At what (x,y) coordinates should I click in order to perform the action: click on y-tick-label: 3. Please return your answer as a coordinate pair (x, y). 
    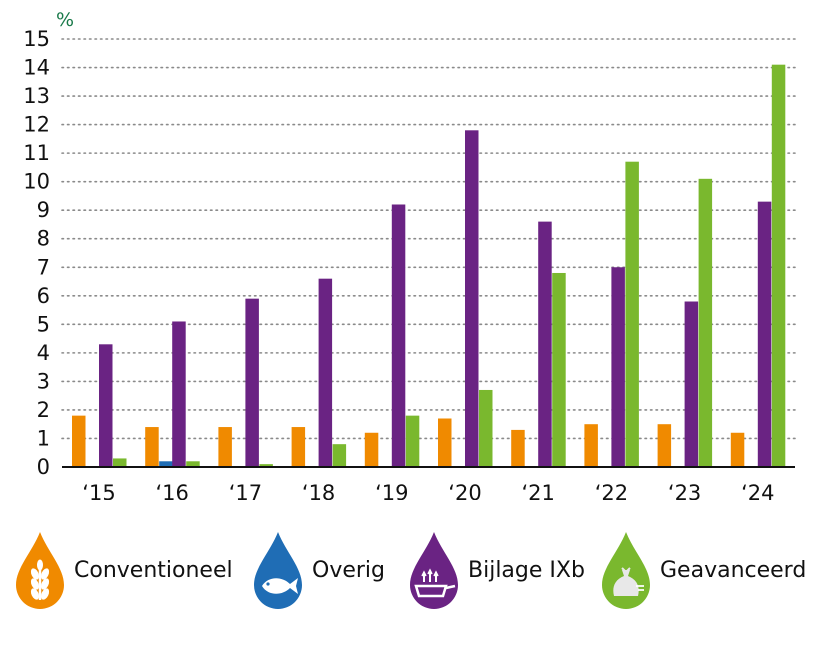
    Looking at the image, I should click on (43, 381).